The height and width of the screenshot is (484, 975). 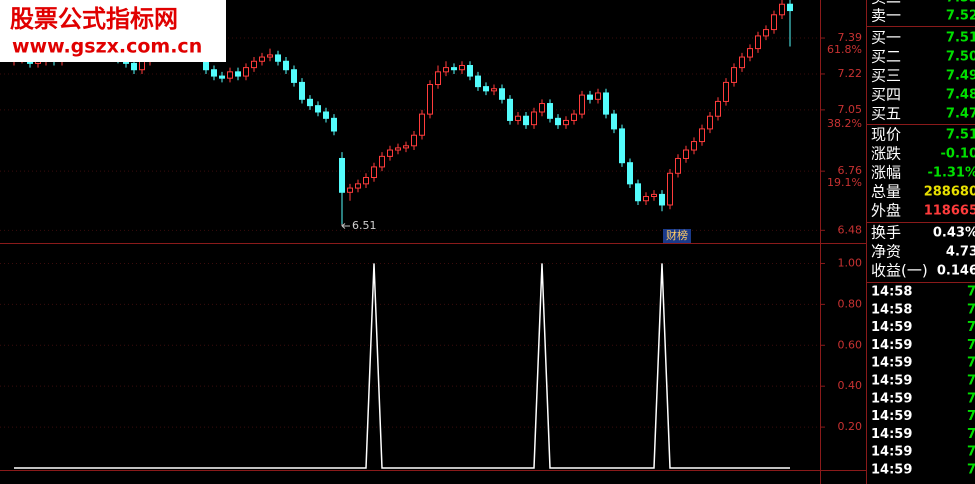 I want to click on y-tick-label: 0.60, so click(x=850, y=344).